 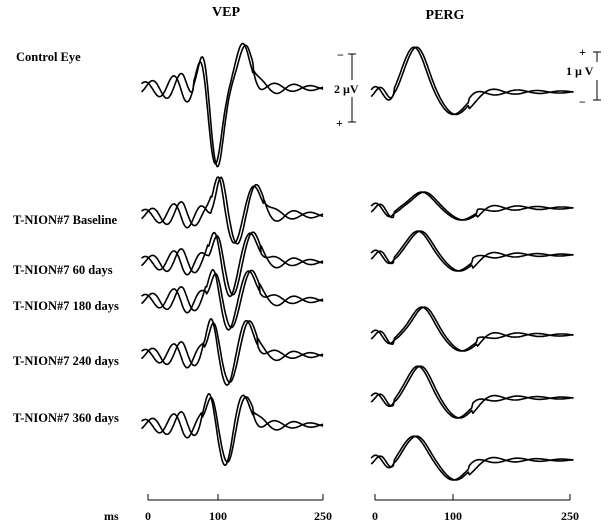 What do you see at coordinates (218, 516) in the screenshot?
I see `vep-tick-label-100: 100` at bounding box center [218, 516].